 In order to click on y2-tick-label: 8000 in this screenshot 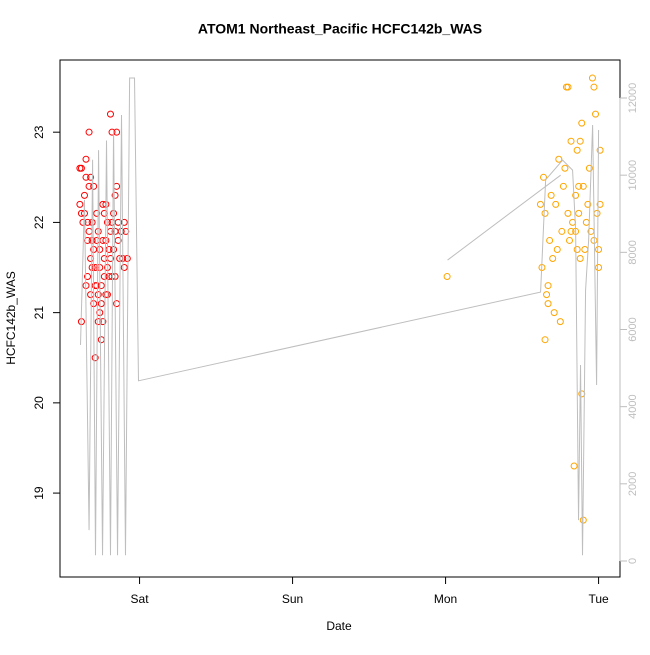, I will do `click(633, 252)`.